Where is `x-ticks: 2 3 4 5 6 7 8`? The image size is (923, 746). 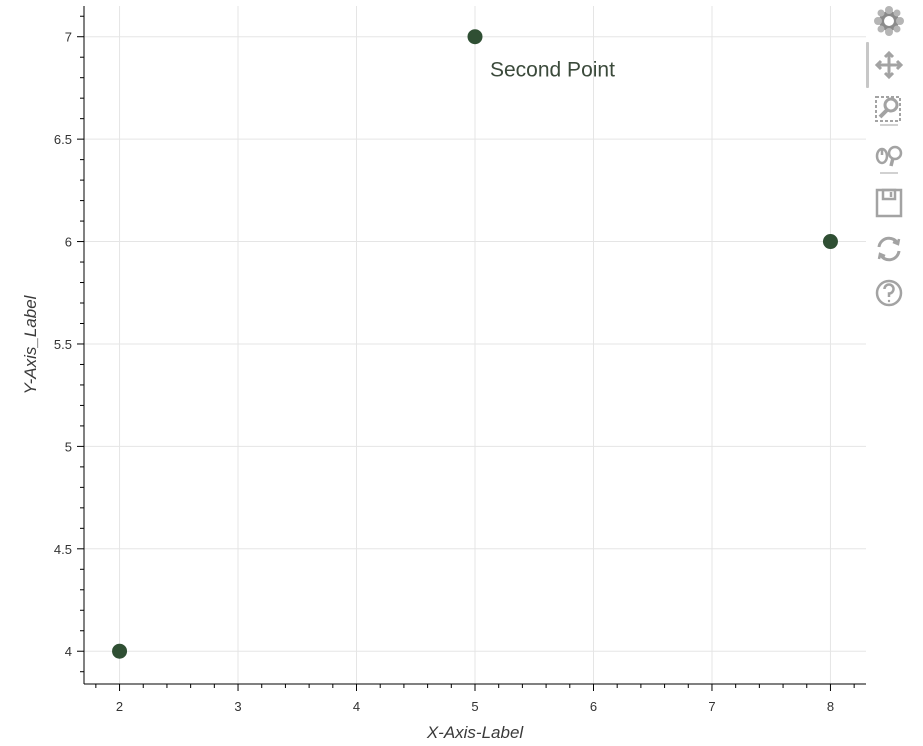 x-ticks: 2 3 4 5 6 7 8 is located at coordinates (475, 699).